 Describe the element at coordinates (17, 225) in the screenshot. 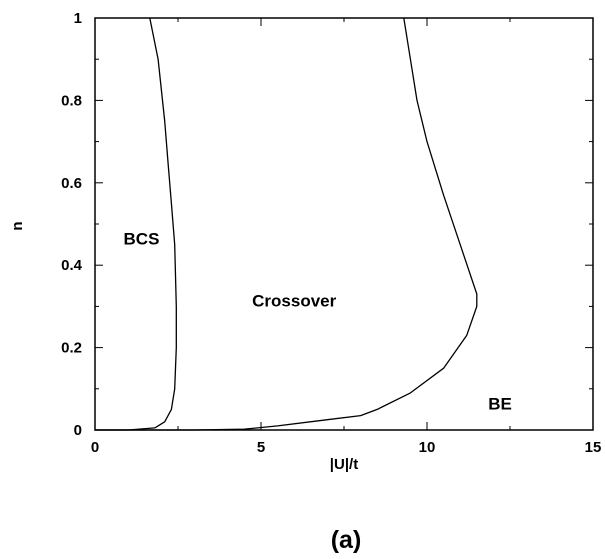

I see `y-axis-label: n` at that location.